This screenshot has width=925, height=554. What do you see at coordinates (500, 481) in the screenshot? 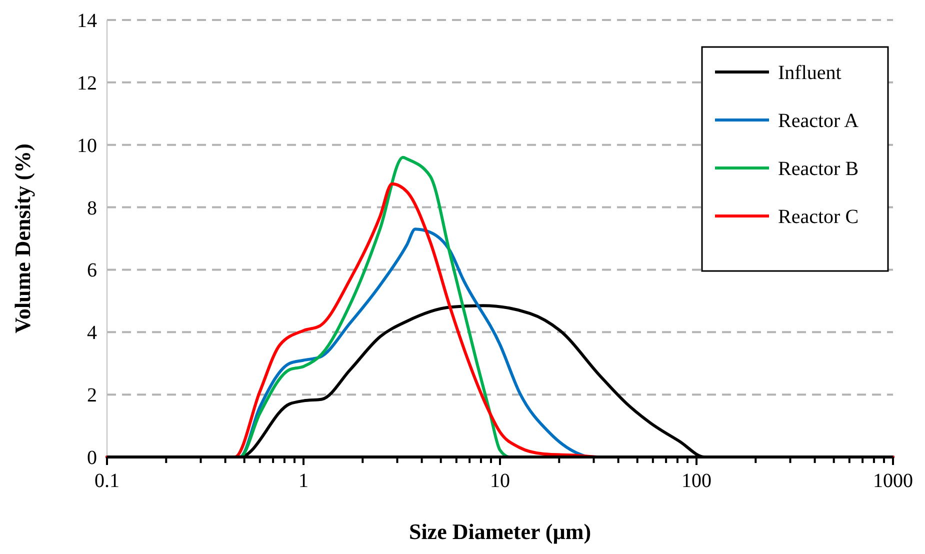
I see `x-tick-label: 10` at bounding box center [500, 481].